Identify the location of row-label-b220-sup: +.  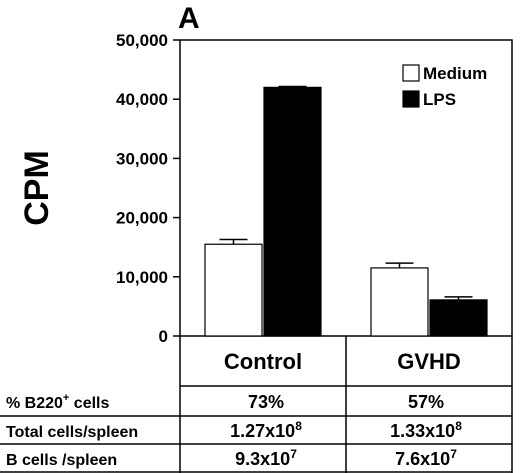
(66, 398).